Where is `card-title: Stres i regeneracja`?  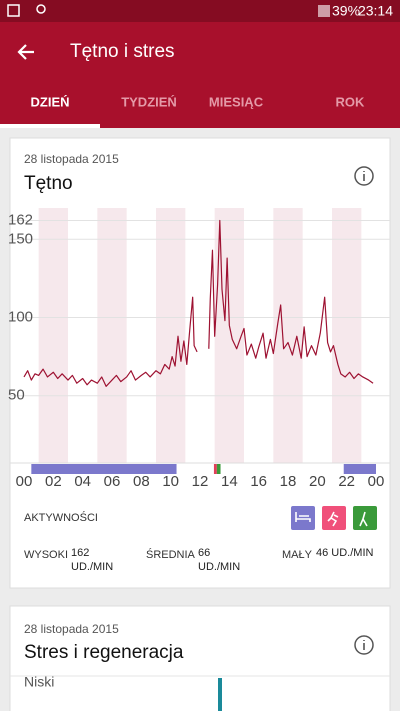
card-title: Stres i regeneracja is located at coordinates (104, 652).